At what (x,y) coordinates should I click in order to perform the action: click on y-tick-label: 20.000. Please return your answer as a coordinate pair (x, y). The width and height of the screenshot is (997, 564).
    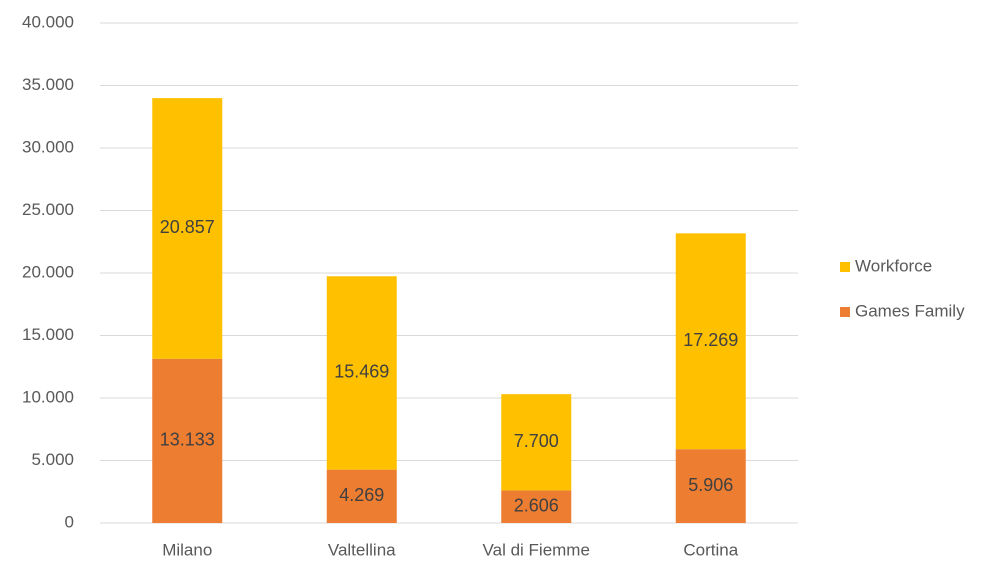
    Looking at the image, I should click on (48, 271).